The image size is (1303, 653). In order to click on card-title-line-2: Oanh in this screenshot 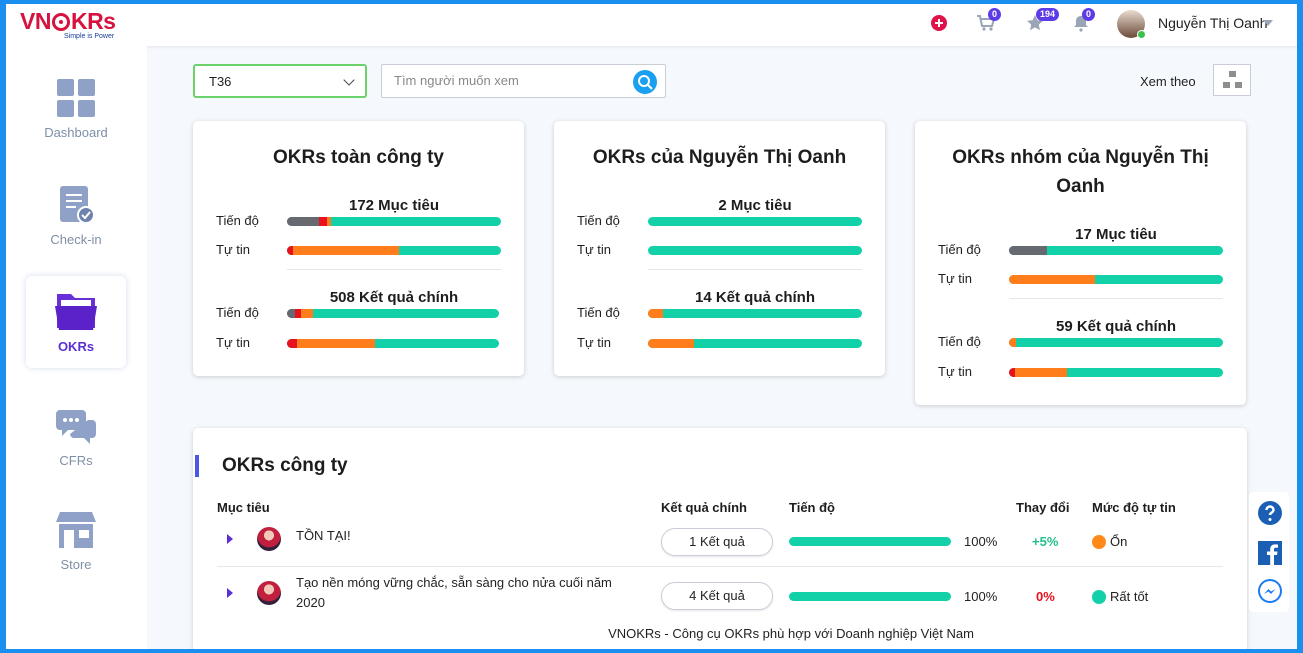, I will do `click(1080, 186)`.